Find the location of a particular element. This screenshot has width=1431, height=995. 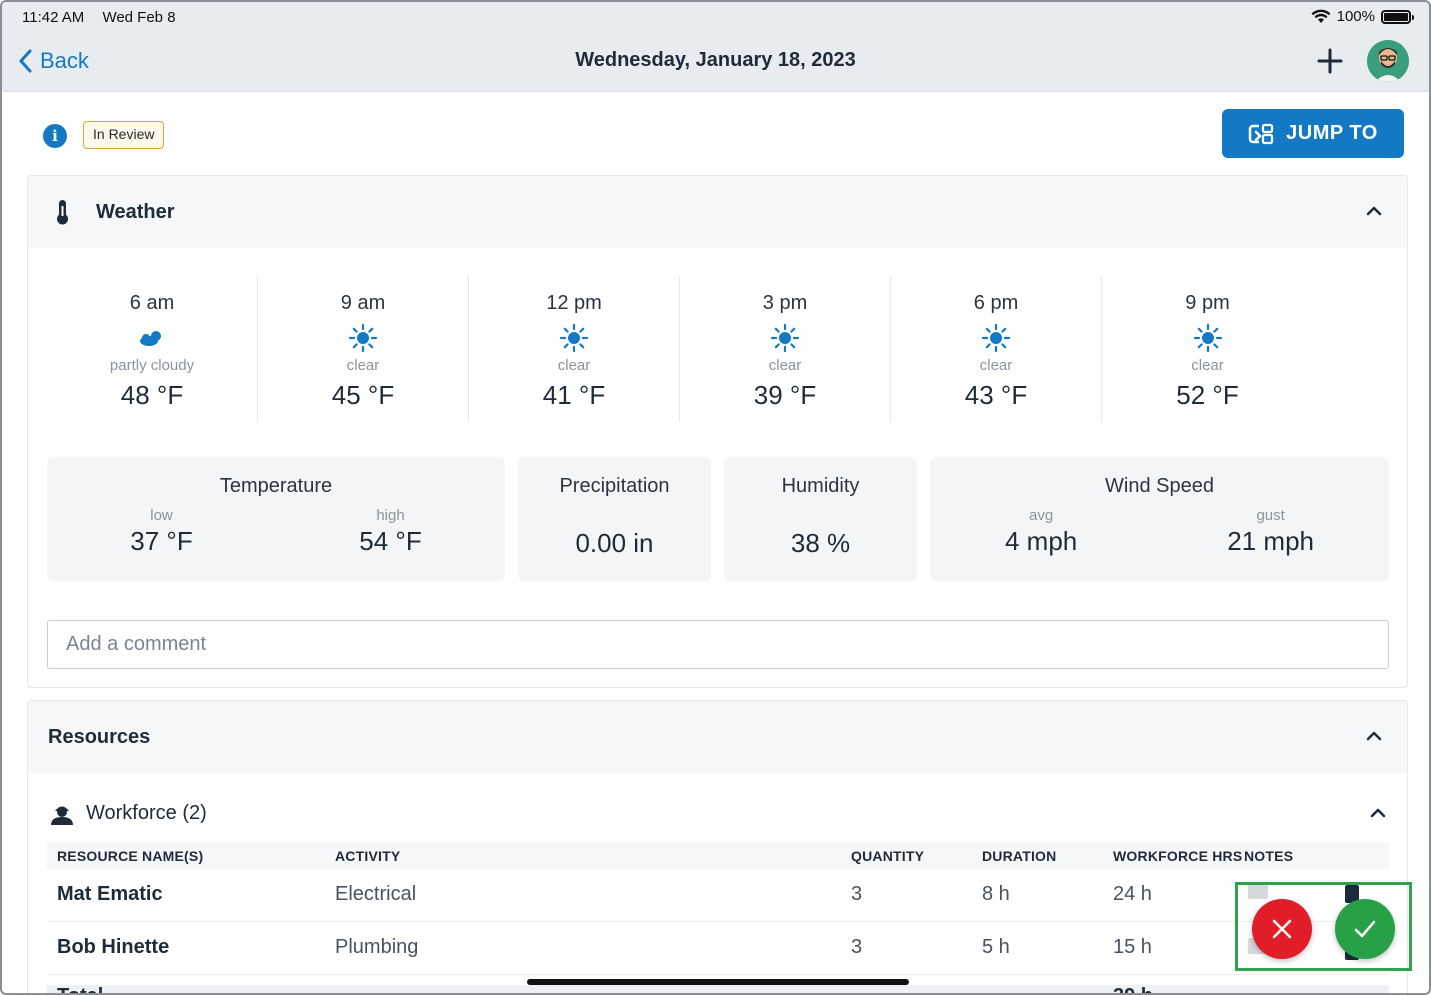

table-row: Bob Hinette Plumbing 3 5 h 15 h is located at coordinates (718, 948).